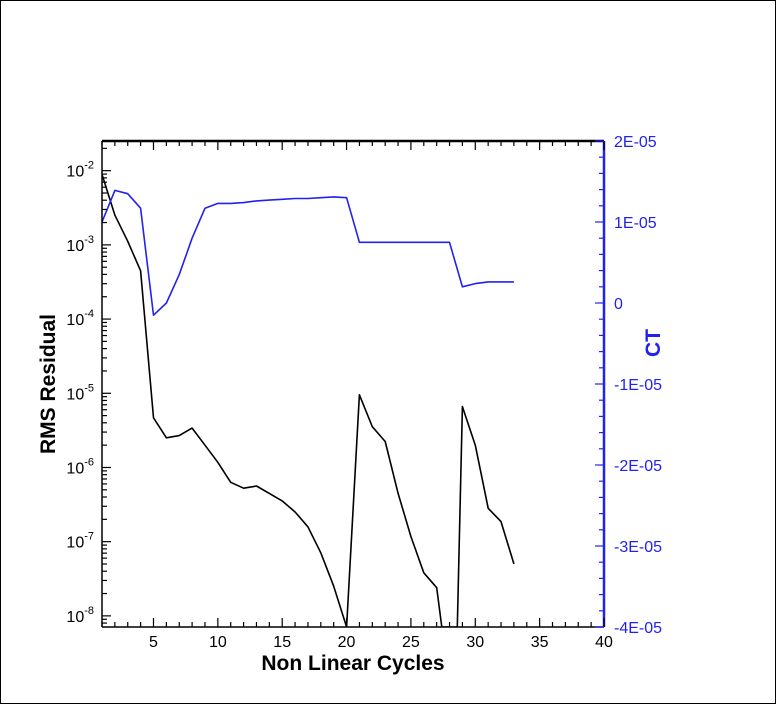 The height and width of the screenshot is (704, 776). I want to click on y-left-tick-label: 10⁻⁷, so click(80, 541).